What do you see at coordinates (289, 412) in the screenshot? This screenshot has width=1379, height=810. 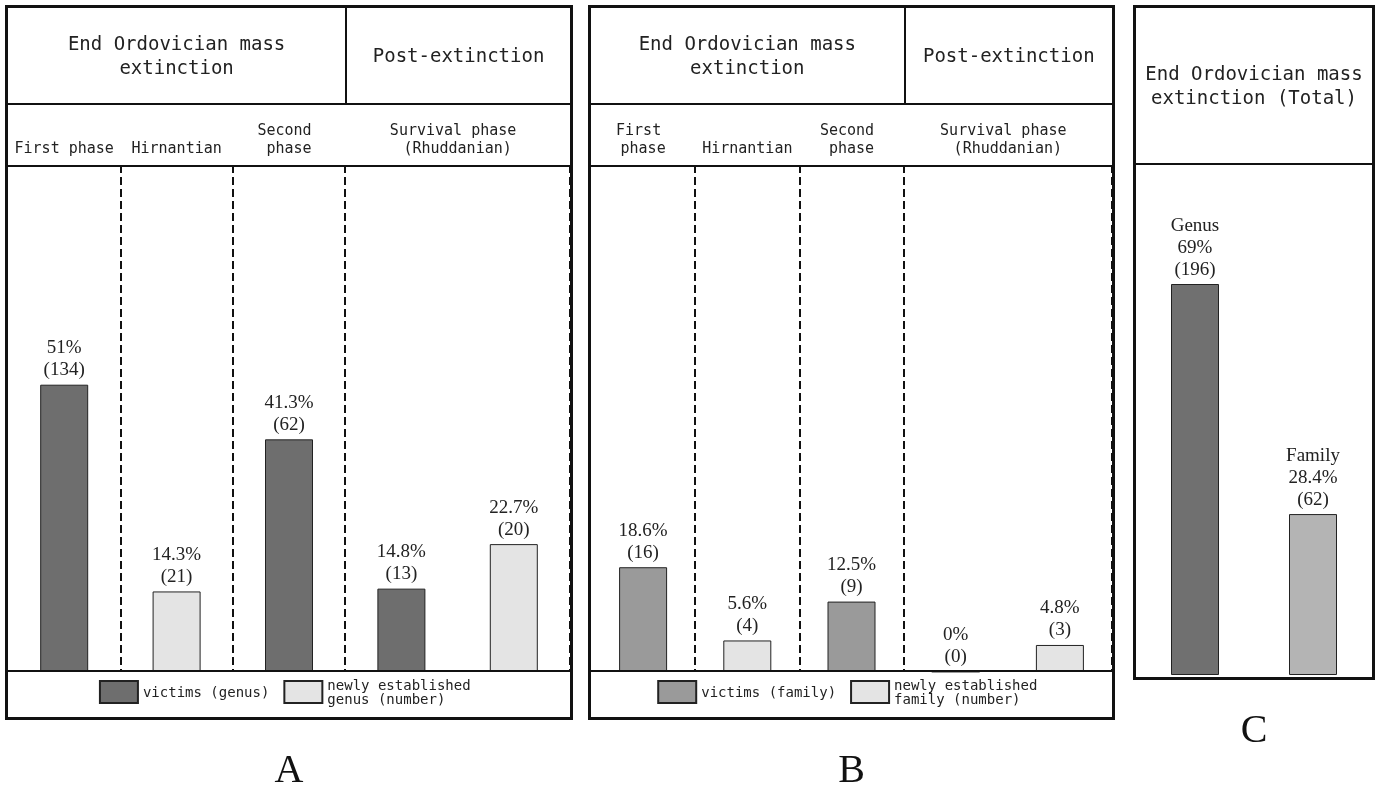 I see `data-label: 41.3% (62)` at bounding box center [289, 412].